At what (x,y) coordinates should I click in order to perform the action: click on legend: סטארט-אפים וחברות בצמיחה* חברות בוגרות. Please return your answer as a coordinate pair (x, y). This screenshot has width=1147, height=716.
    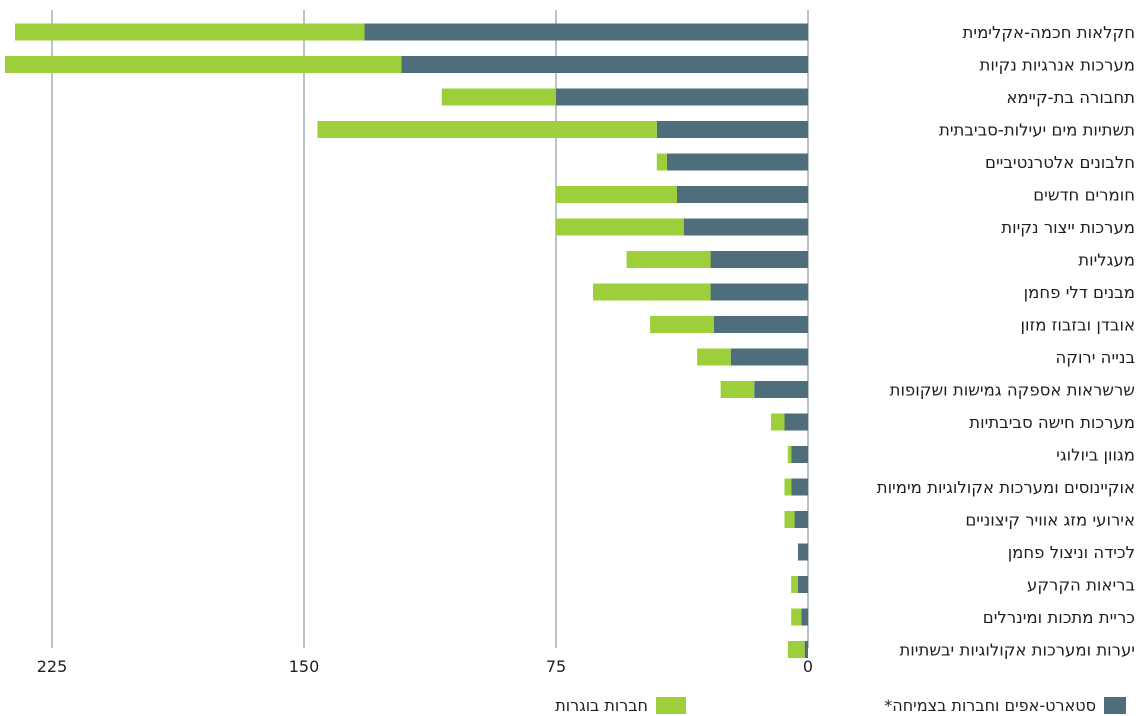
    Looking at the image, I should click on (840, 705).